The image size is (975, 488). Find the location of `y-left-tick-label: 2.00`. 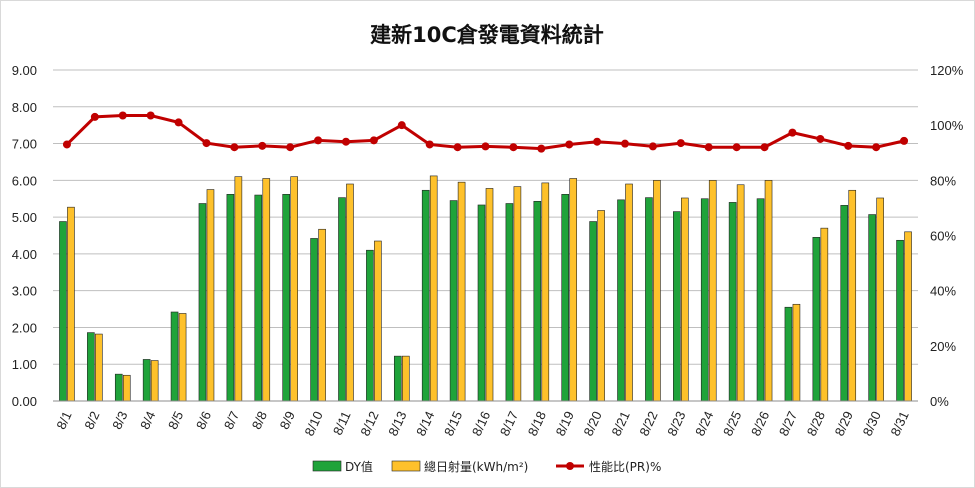

y-left-tick-label: 2.00 is located at coordinates (24, 327).